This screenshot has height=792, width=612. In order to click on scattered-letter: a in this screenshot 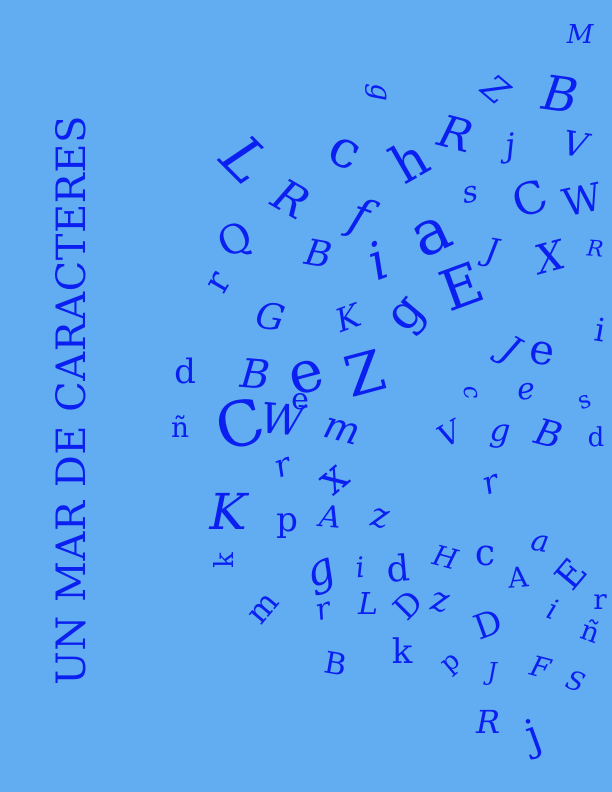, I will do `click(540, 541)`.